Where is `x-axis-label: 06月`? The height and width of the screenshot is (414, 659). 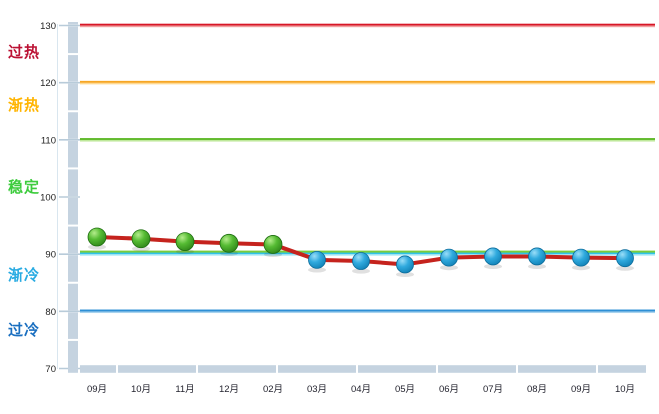 x-axis-label: 06月 is located at coordinates (449, 389).